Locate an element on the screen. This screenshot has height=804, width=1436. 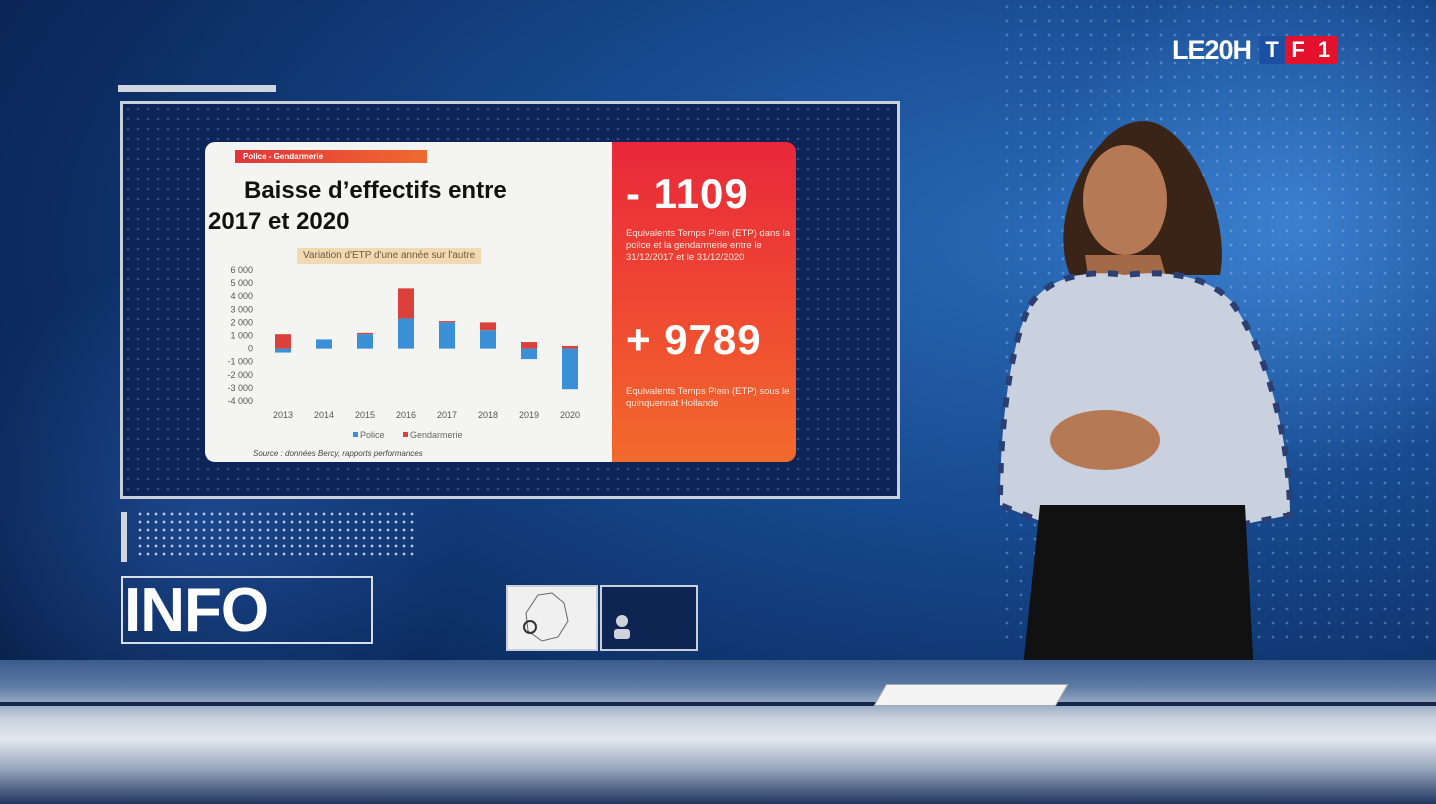
bar-police-2020 is located at coordinates (570, 369).